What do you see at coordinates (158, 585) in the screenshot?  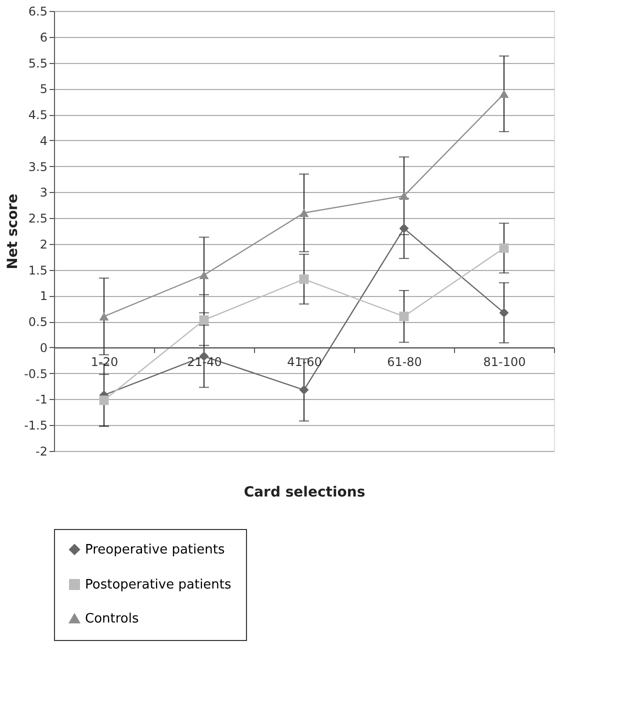 I see `legend-label: Postoperative patients` at bounding box center [158, 585].